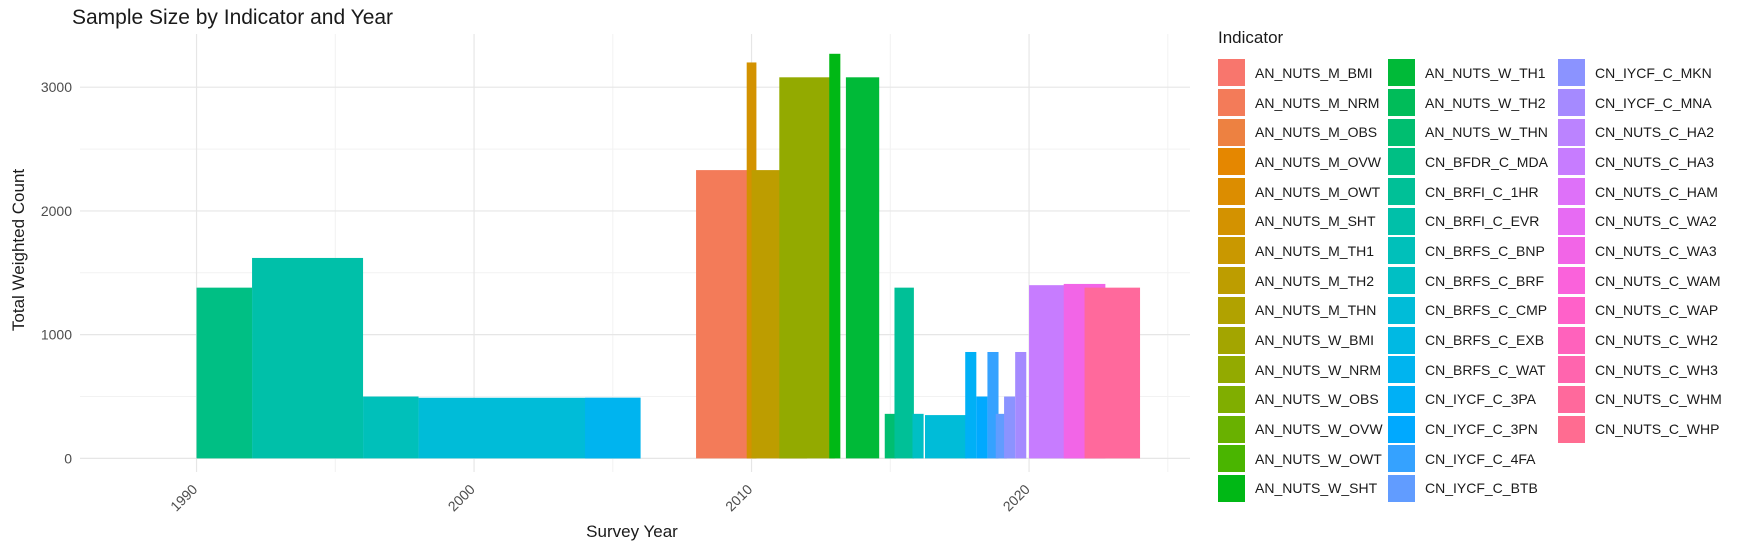 Image resolution: width=1757 pixels, height=551 pixels. Describe the element at coordinates (1315, 221) in the screenshot. I see `legend-label: AN_NUTS_M_SHT` at that location.